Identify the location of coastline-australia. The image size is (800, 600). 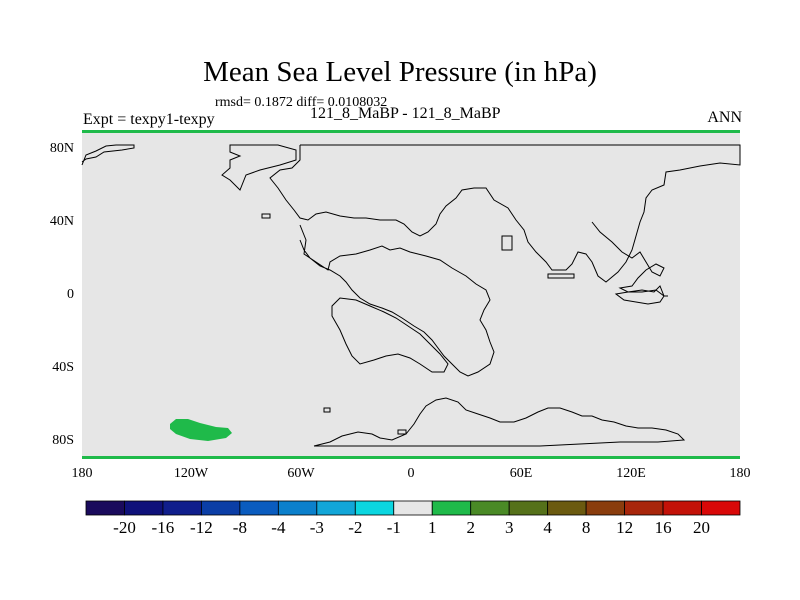
(639, 297).